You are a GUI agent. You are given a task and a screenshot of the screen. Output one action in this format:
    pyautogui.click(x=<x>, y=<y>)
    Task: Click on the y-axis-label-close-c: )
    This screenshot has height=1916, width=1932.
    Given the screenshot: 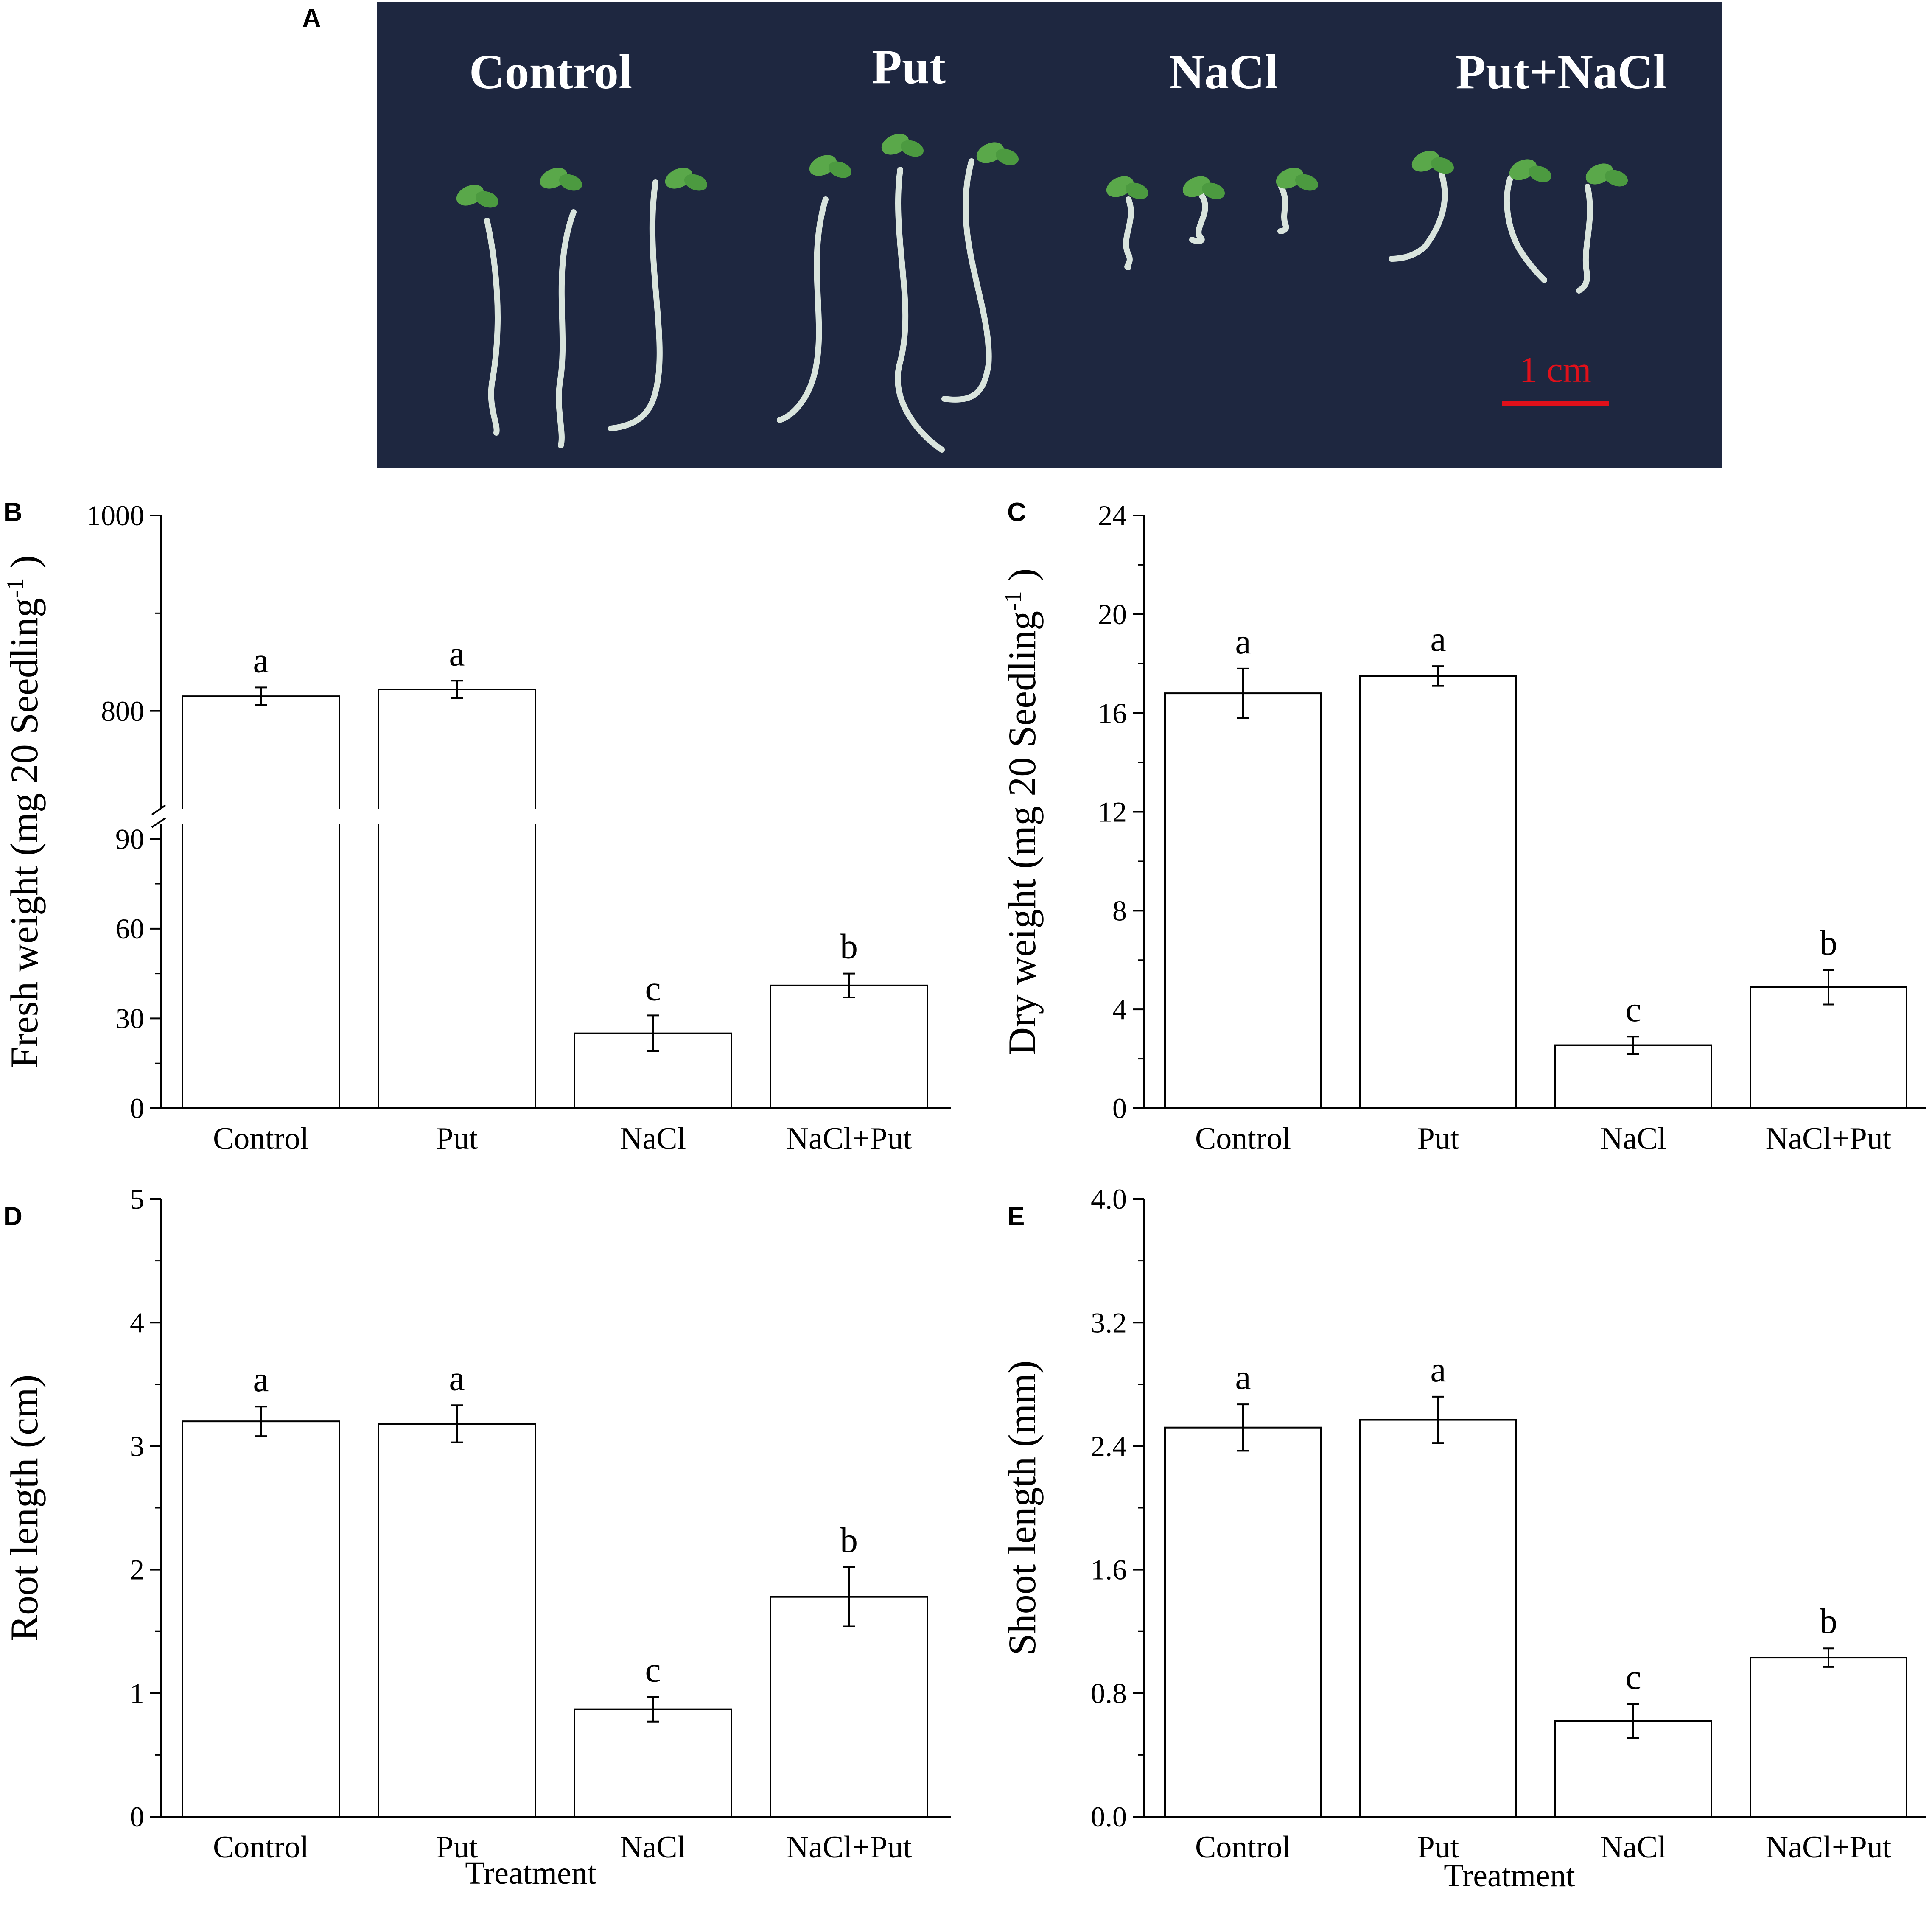 What is the action you would take?
    pyautogui.click(x=1022, y=580)
    